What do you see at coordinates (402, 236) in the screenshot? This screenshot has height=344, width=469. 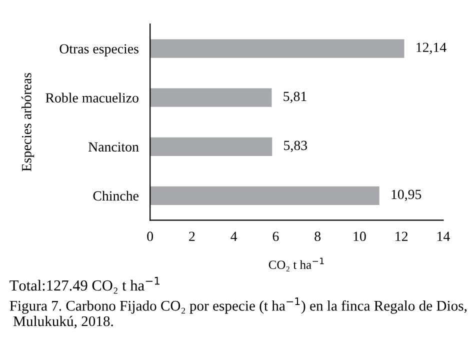 I see `x-tick-label: 12` at bounding box center [402, 236].